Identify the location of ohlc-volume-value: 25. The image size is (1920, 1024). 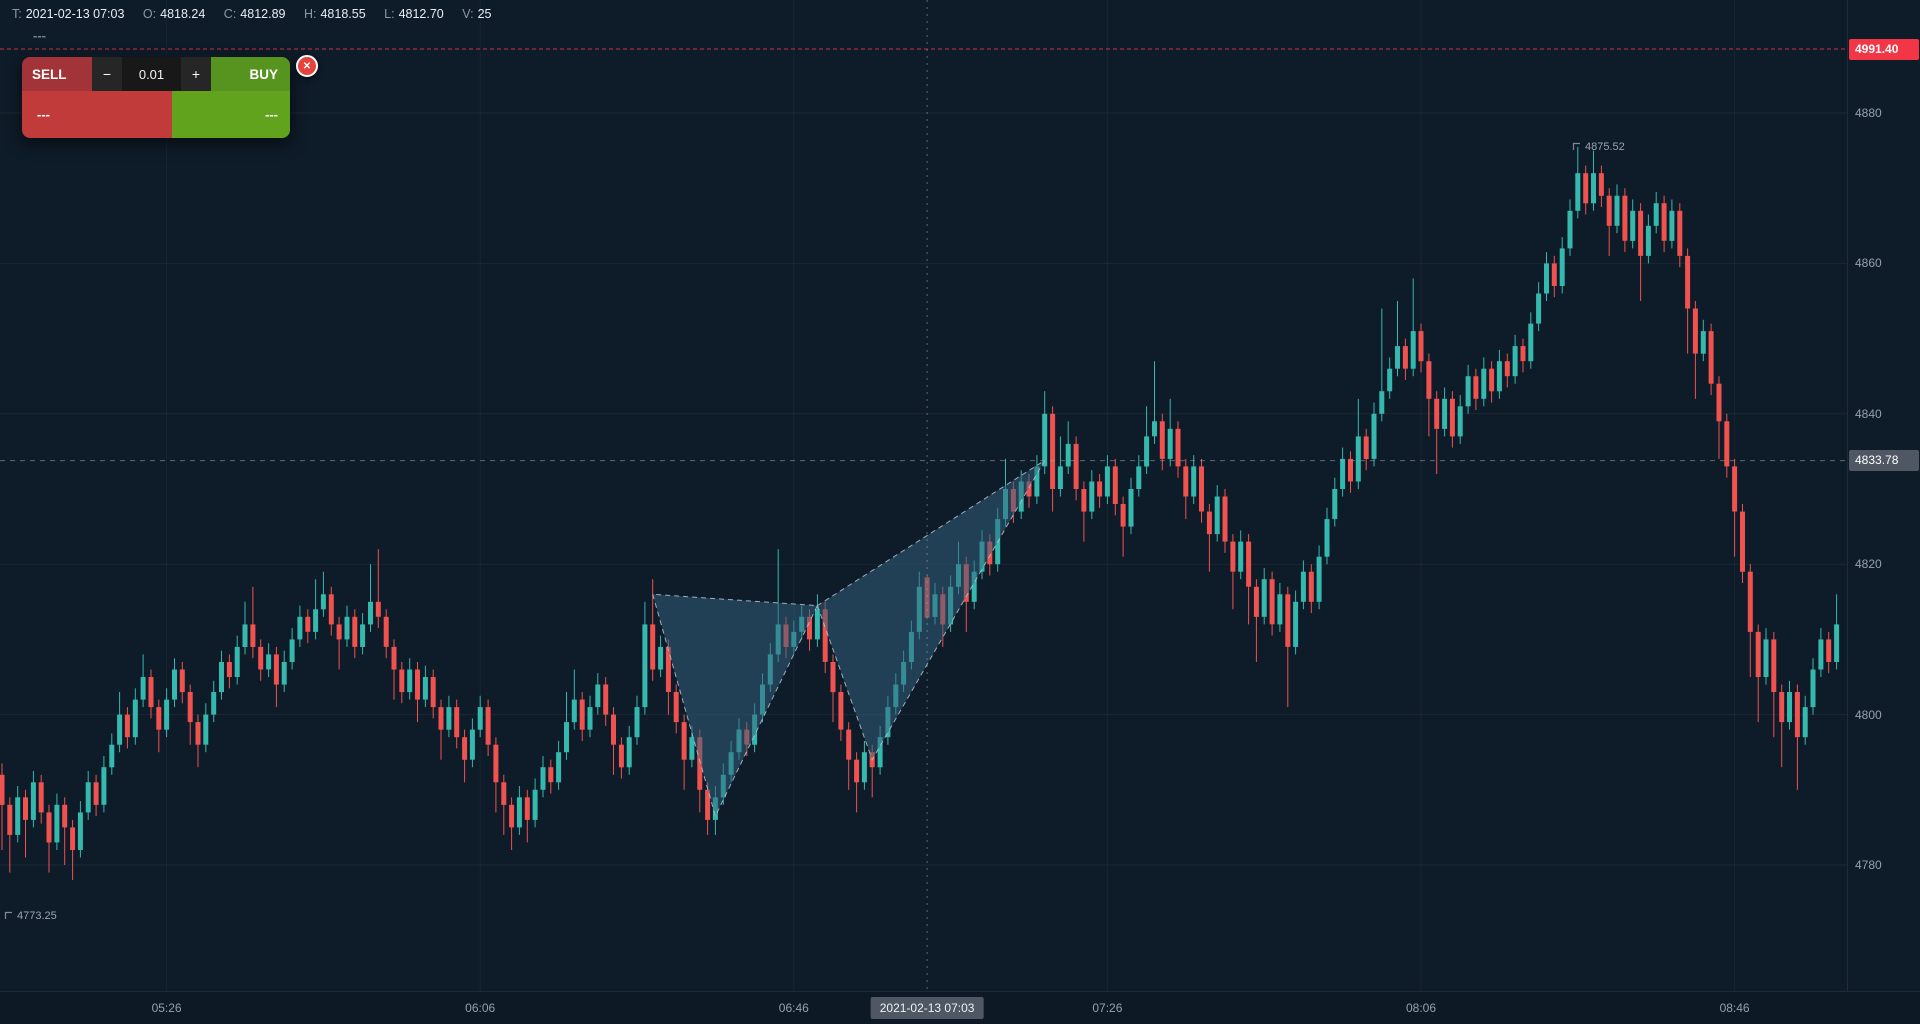
(484, 14).